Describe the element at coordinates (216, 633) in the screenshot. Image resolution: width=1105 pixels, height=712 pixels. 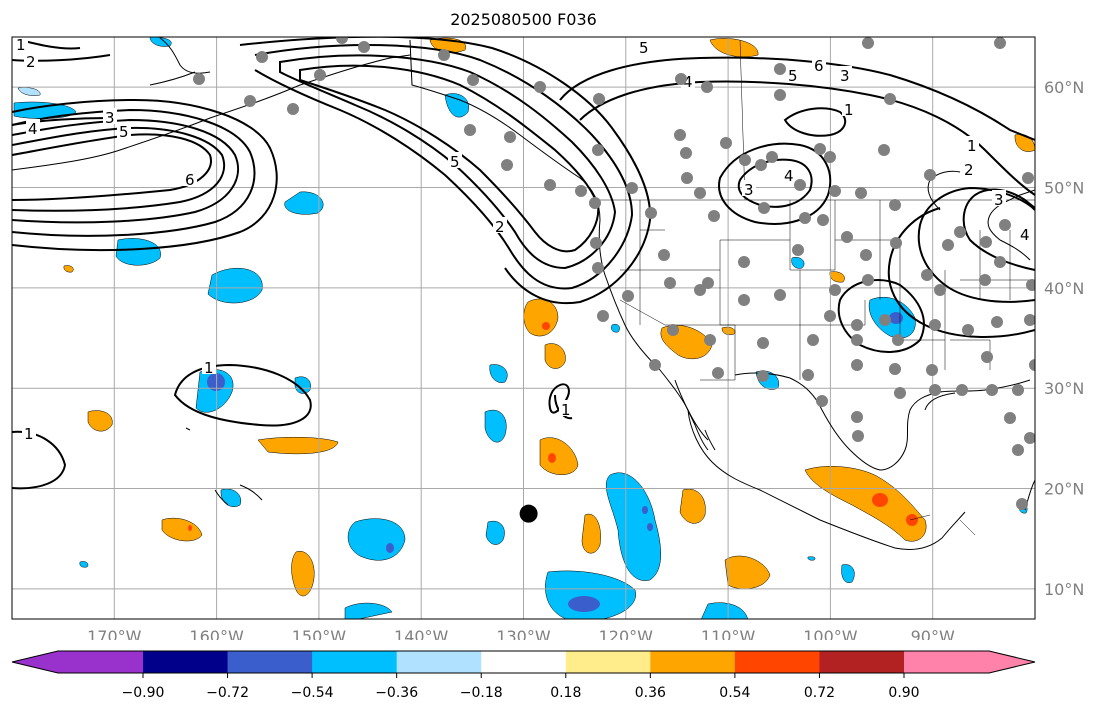
I see `longitude-tick-label: 160°W` at that location.